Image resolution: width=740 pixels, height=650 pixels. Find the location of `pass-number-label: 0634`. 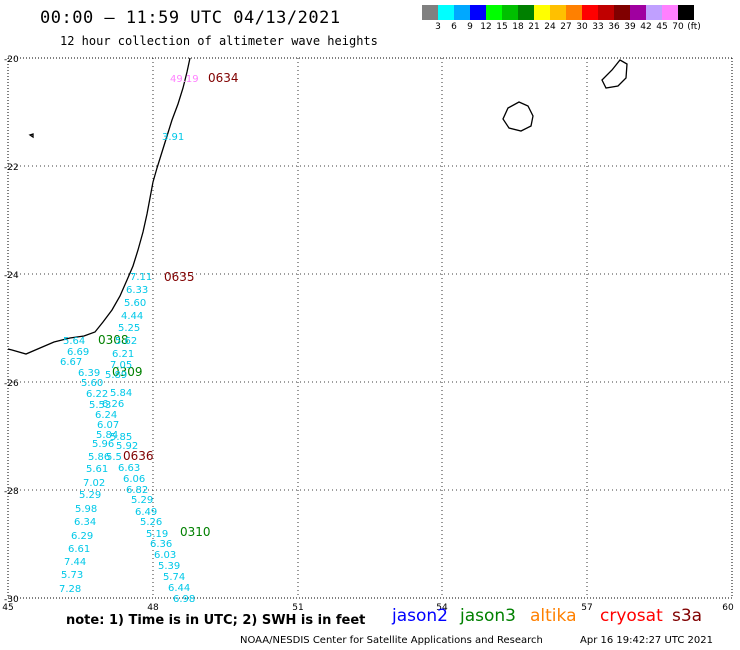

pass-number-label: 0634 is located at coordinates (223, 78).